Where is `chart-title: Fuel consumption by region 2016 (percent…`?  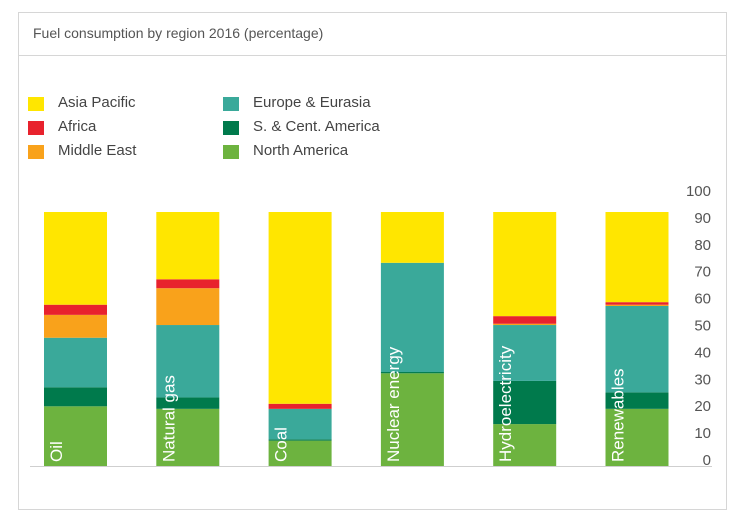
chart-title: Fuel consumption by region 2016 (percent… is located at coordinates (178, 33).